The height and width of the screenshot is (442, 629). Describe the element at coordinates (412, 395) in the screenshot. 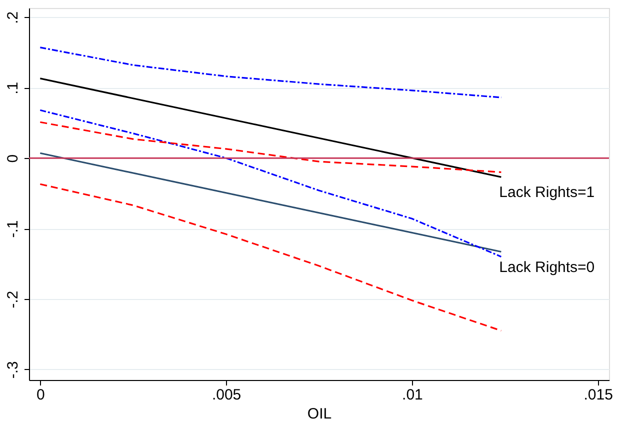

I see `x-tick-label: .01` at that location.